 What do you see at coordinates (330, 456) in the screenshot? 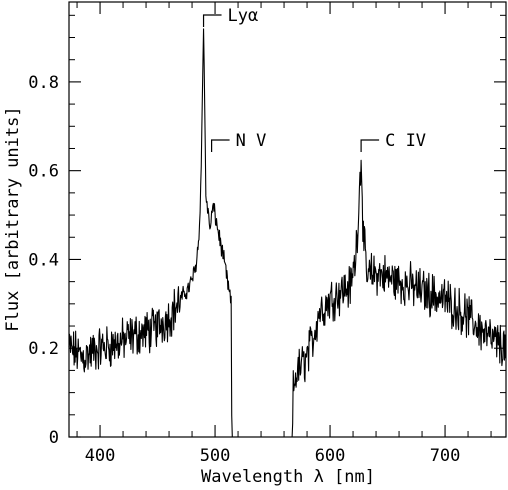
I see `x-tick-label: 600` at bounding box center [330, 456].